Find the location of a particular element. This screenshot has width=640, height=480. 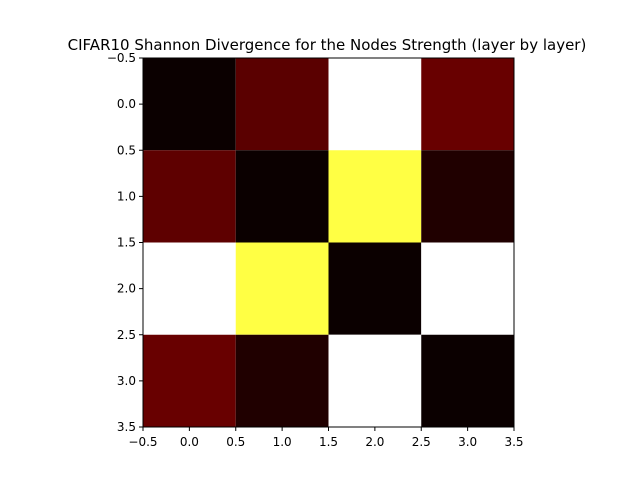

heatmap-cell-r0-c0 is located at coordinates (189, 104).